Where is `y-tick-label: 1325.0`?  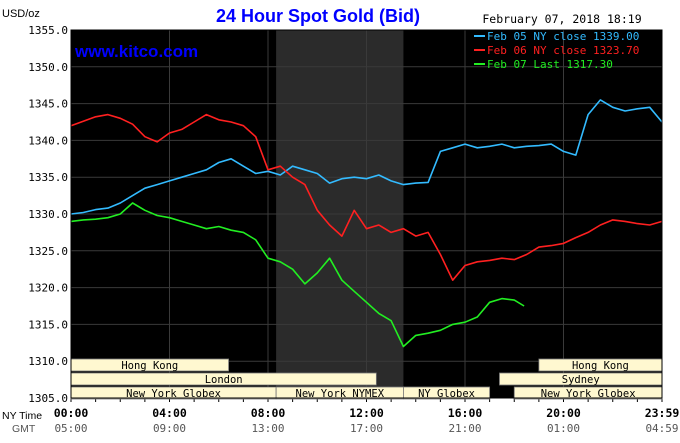
y-tick-label: 1325.0 is located at coordinates (48, 251).